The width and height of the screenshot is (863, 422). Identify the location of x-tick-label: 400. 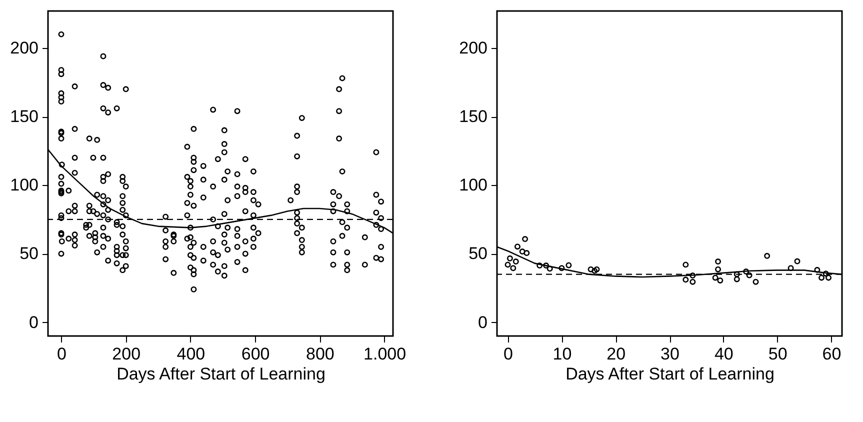
(191, 354).